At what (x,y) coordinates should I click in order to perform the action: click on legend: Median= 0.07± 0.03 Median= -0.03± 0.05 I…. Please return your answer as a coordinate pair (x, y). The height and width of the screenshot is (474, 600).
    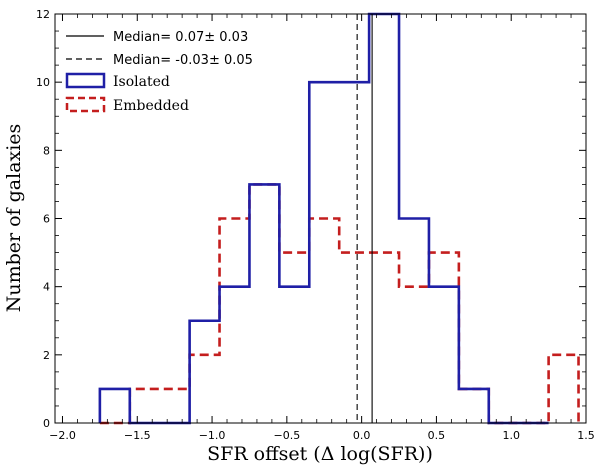
    Looking at the image, I should click on (159, 72).